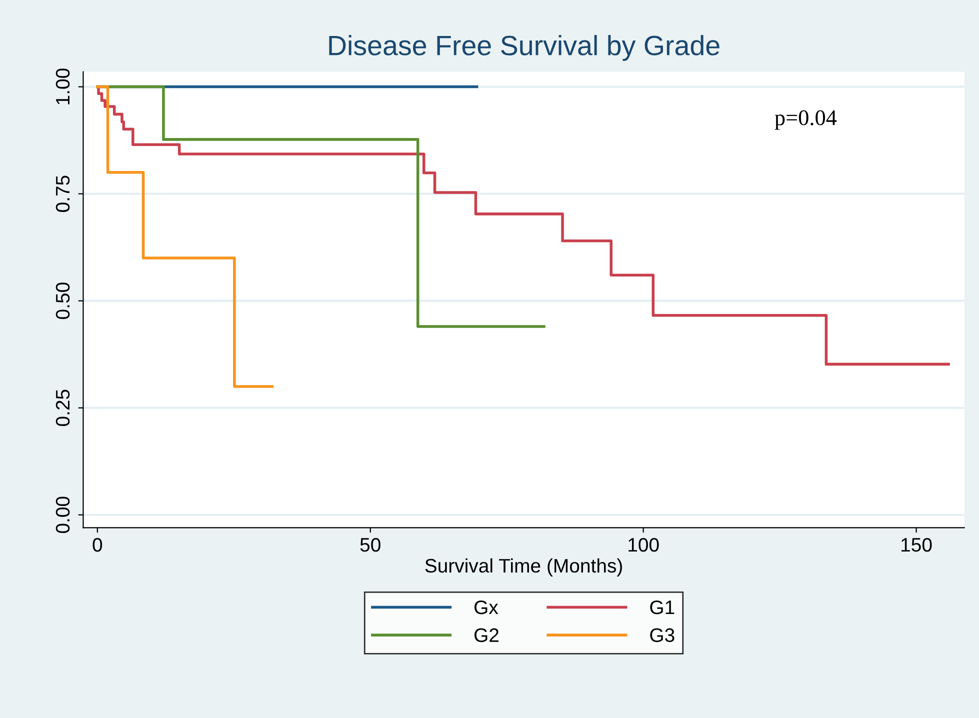  What do you see at coordinates (63, 86) in the screenshot?
I see `y-tick-label: 1.00` at bounding box center [63, 86].